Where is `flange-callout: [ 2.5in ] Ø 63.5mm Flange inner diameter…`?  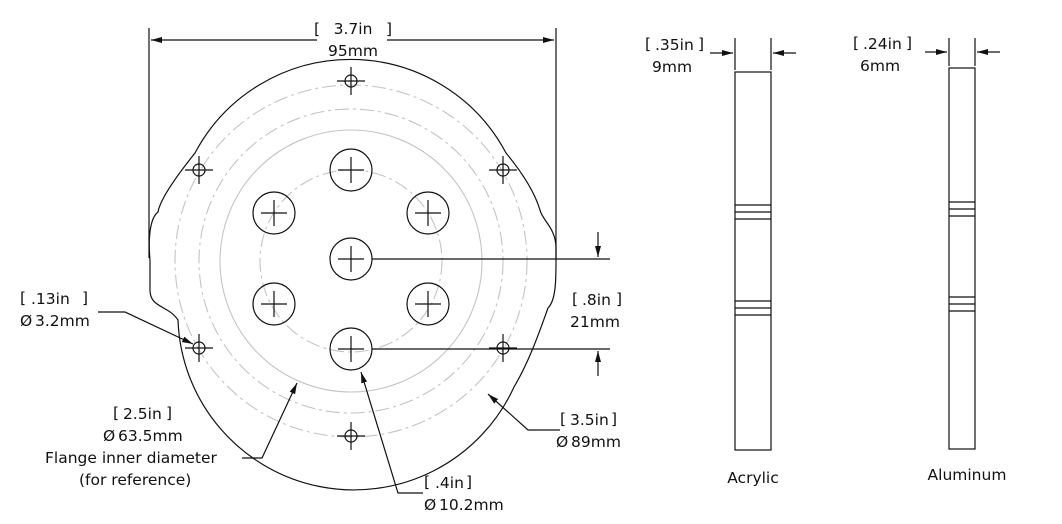
flange-callout: [ 2.5in ] Ø 63.5mm Flange inner diameter… is located at coordinates (171, 435).